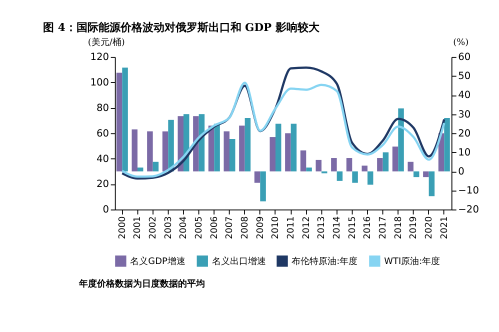 The image size is (499, 332). What do you see at coordinates (103, 108) in the screenshot?
I see `y-tick-label: 80` at bounding box center [103, 108].